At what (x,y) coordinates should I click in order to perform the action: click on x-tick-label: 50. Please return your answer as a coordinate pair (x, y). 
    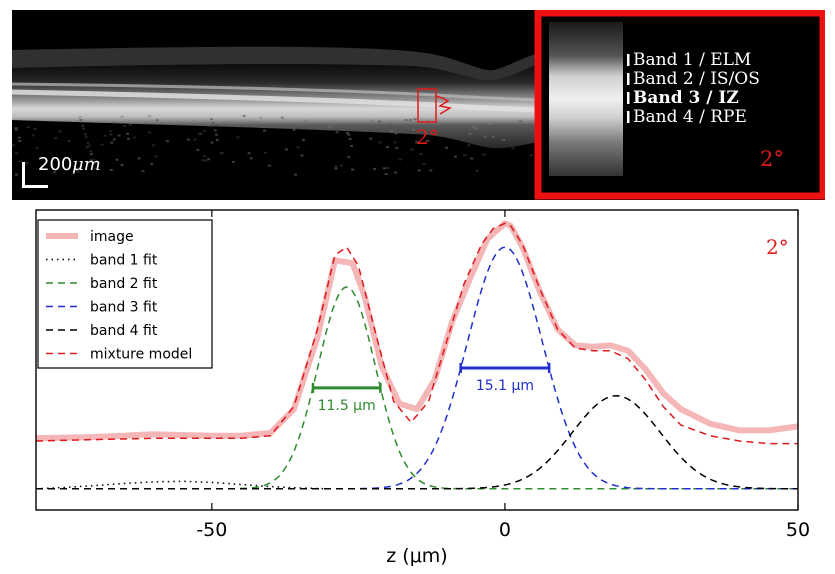
    Looking at the image, I should click on (798, 530).